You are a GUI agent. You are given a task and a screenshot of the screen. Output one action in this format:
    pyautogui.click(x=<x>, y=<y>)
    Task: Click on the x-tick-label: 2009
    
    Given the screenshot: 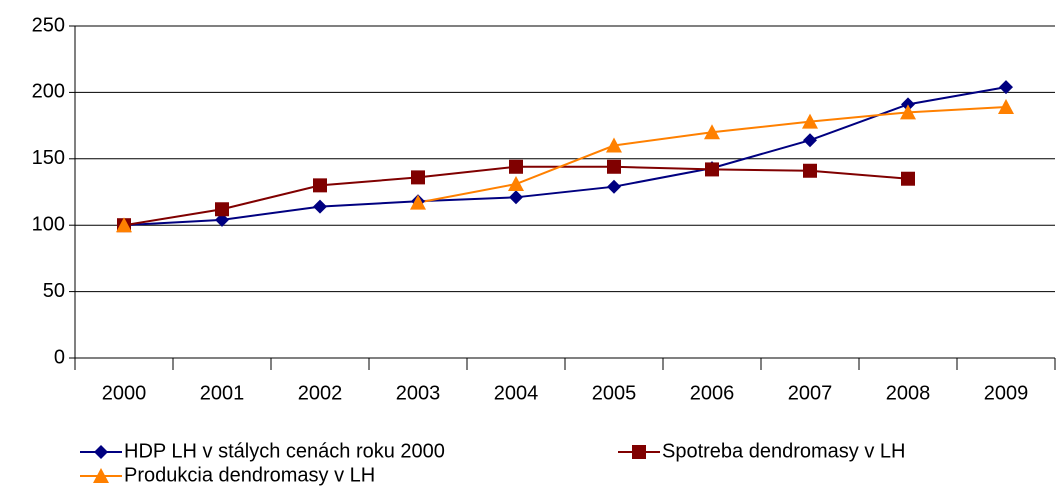 What is the action you would take?
    pyautogui.click(x=1006, y=393)
    